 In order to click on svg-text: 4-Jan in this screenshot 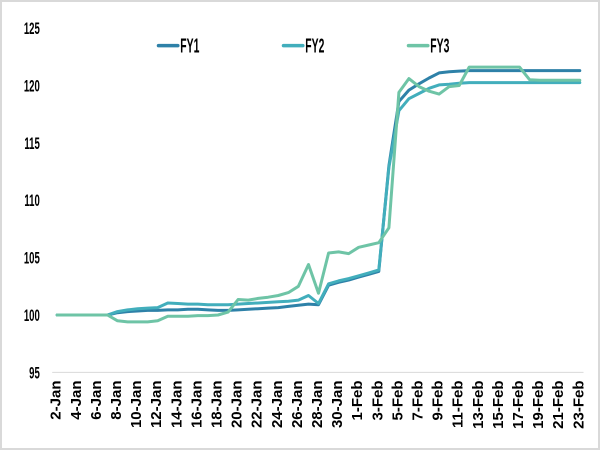, I will do `click(76, 400)`.